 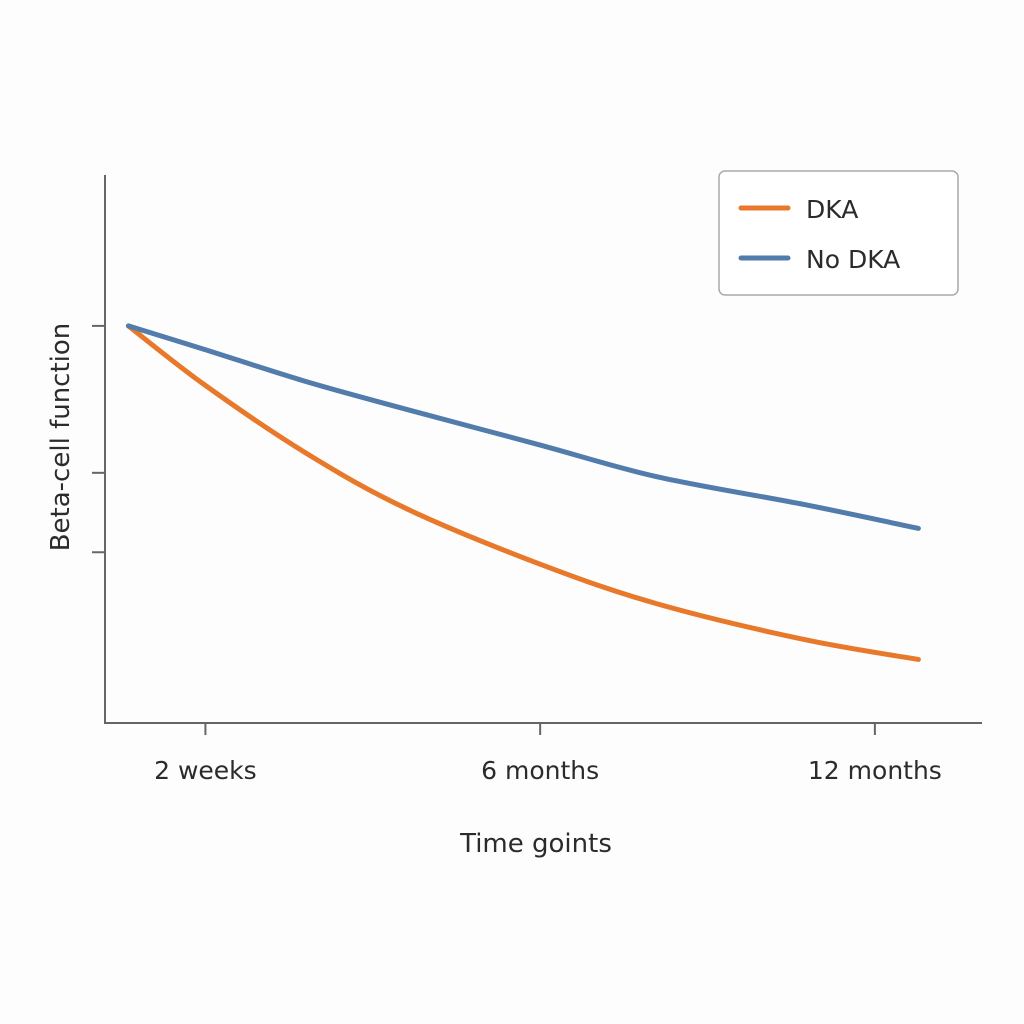 What do you see at coordinates (205, 770) in the screenshot?
I see `x-tick-label: 2 weeks` at bounding box center [205, 770].